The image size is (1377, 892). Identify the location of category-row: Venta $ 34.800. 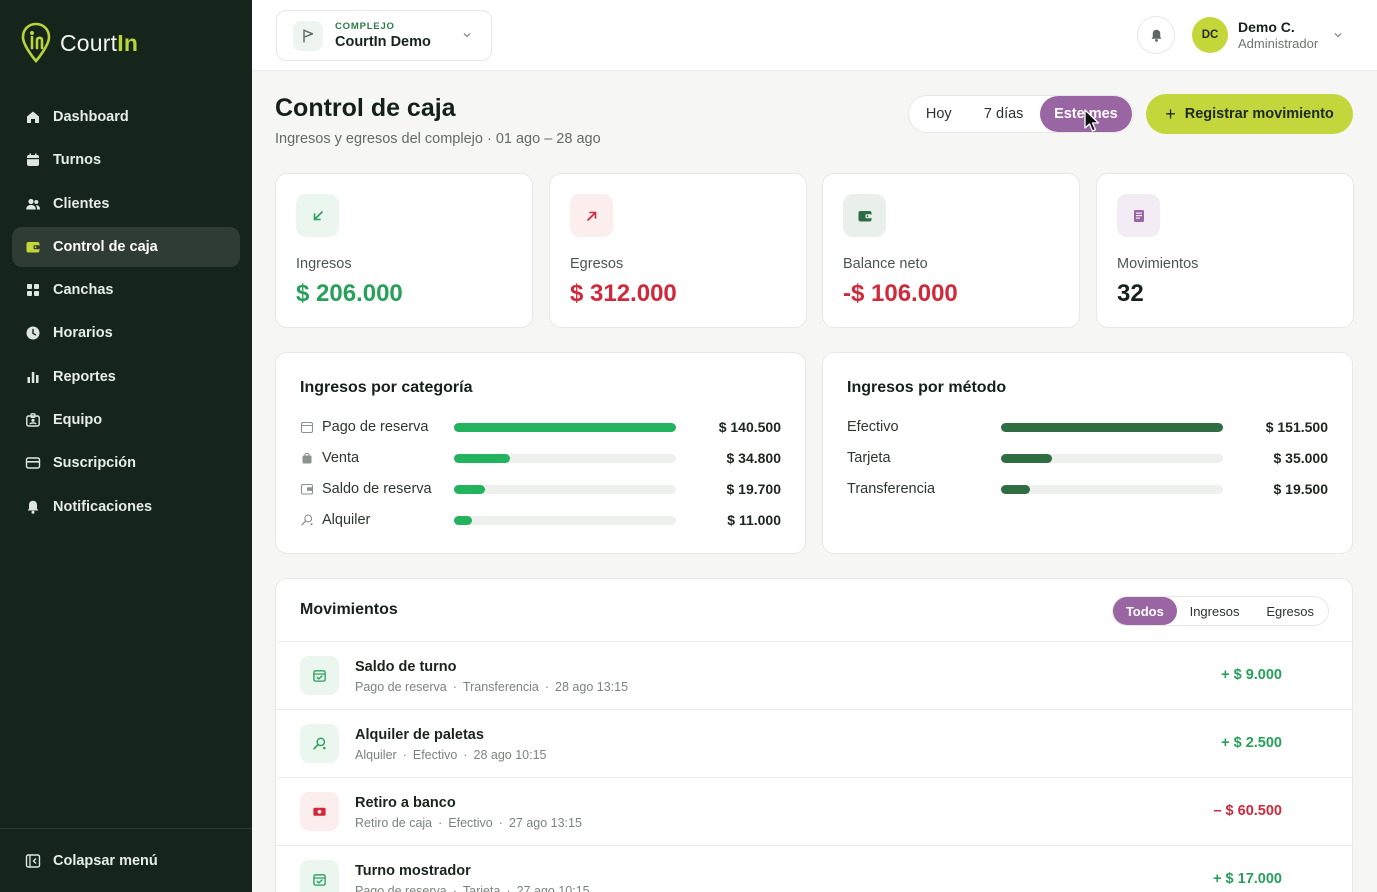
(540, 458).